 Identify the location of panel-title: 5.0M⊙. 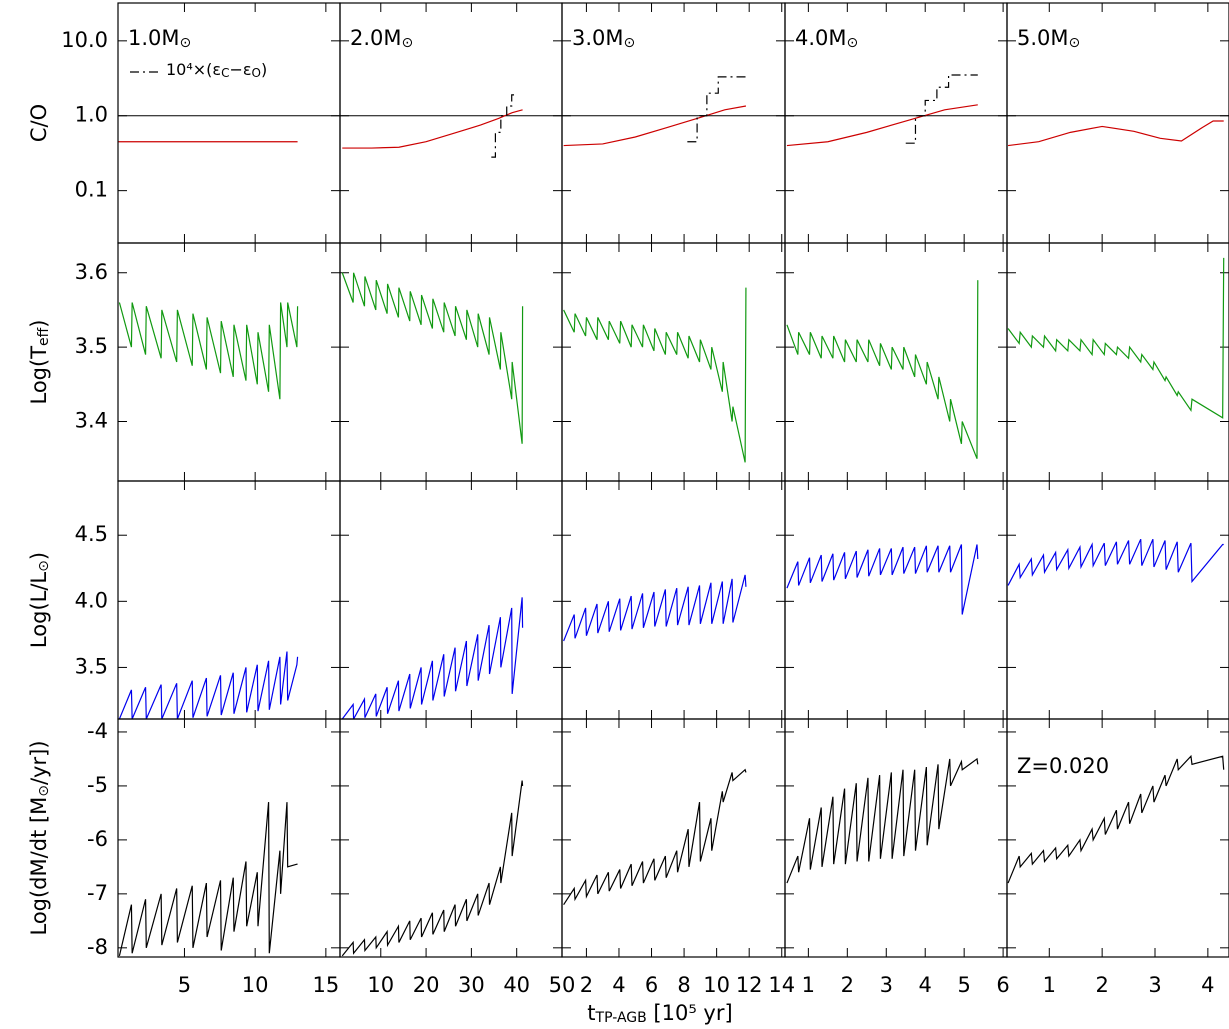
(1048, 38).